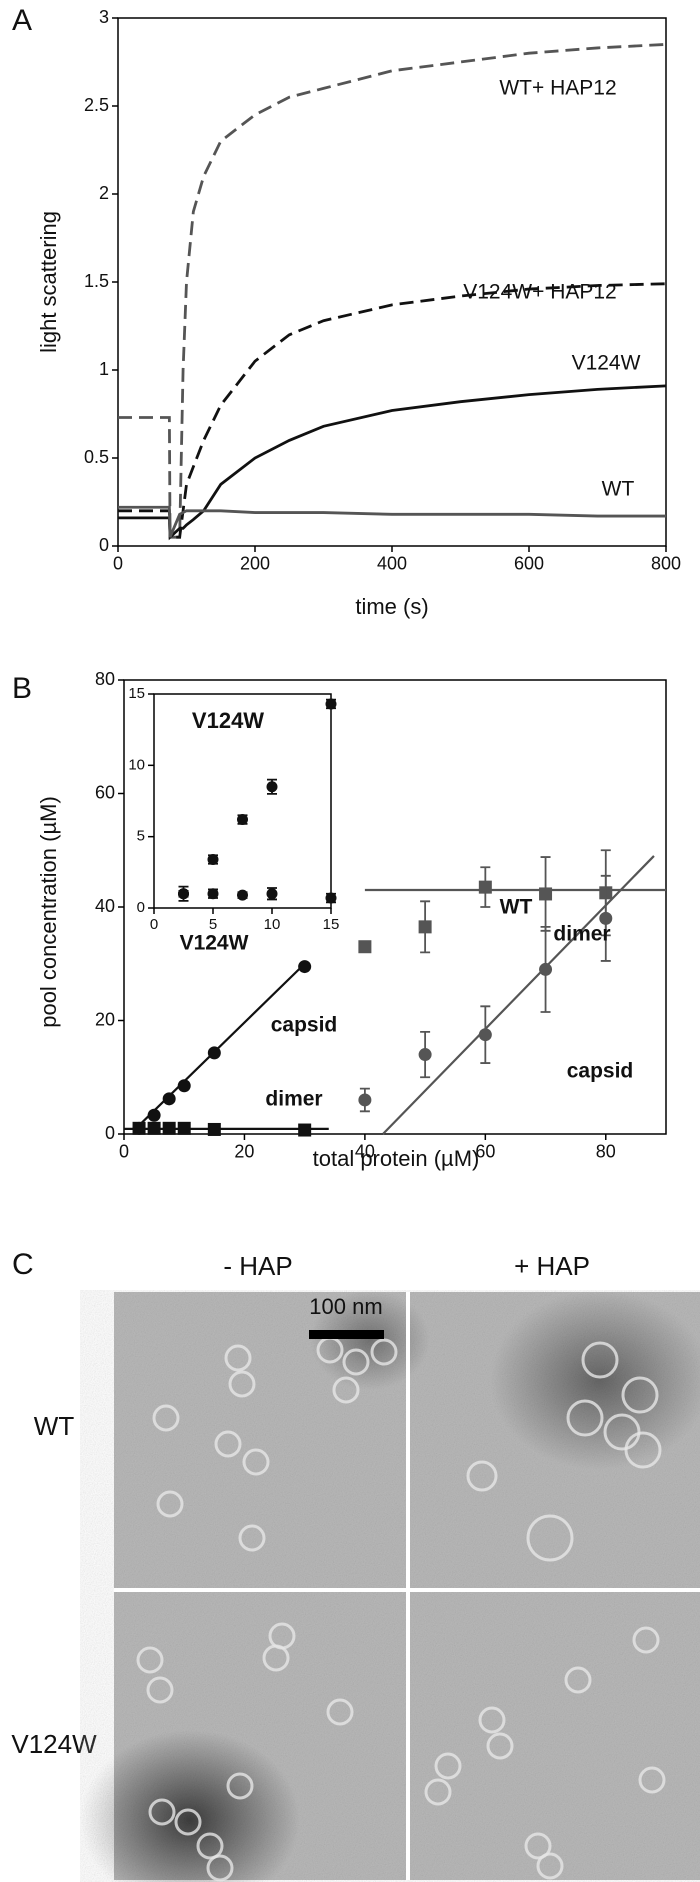 The image size is (700, 1882). What do you see at coordinates (392, 564) in the screenshot?
I see `x-tick-label: 400` at bounding box center [392, 564].